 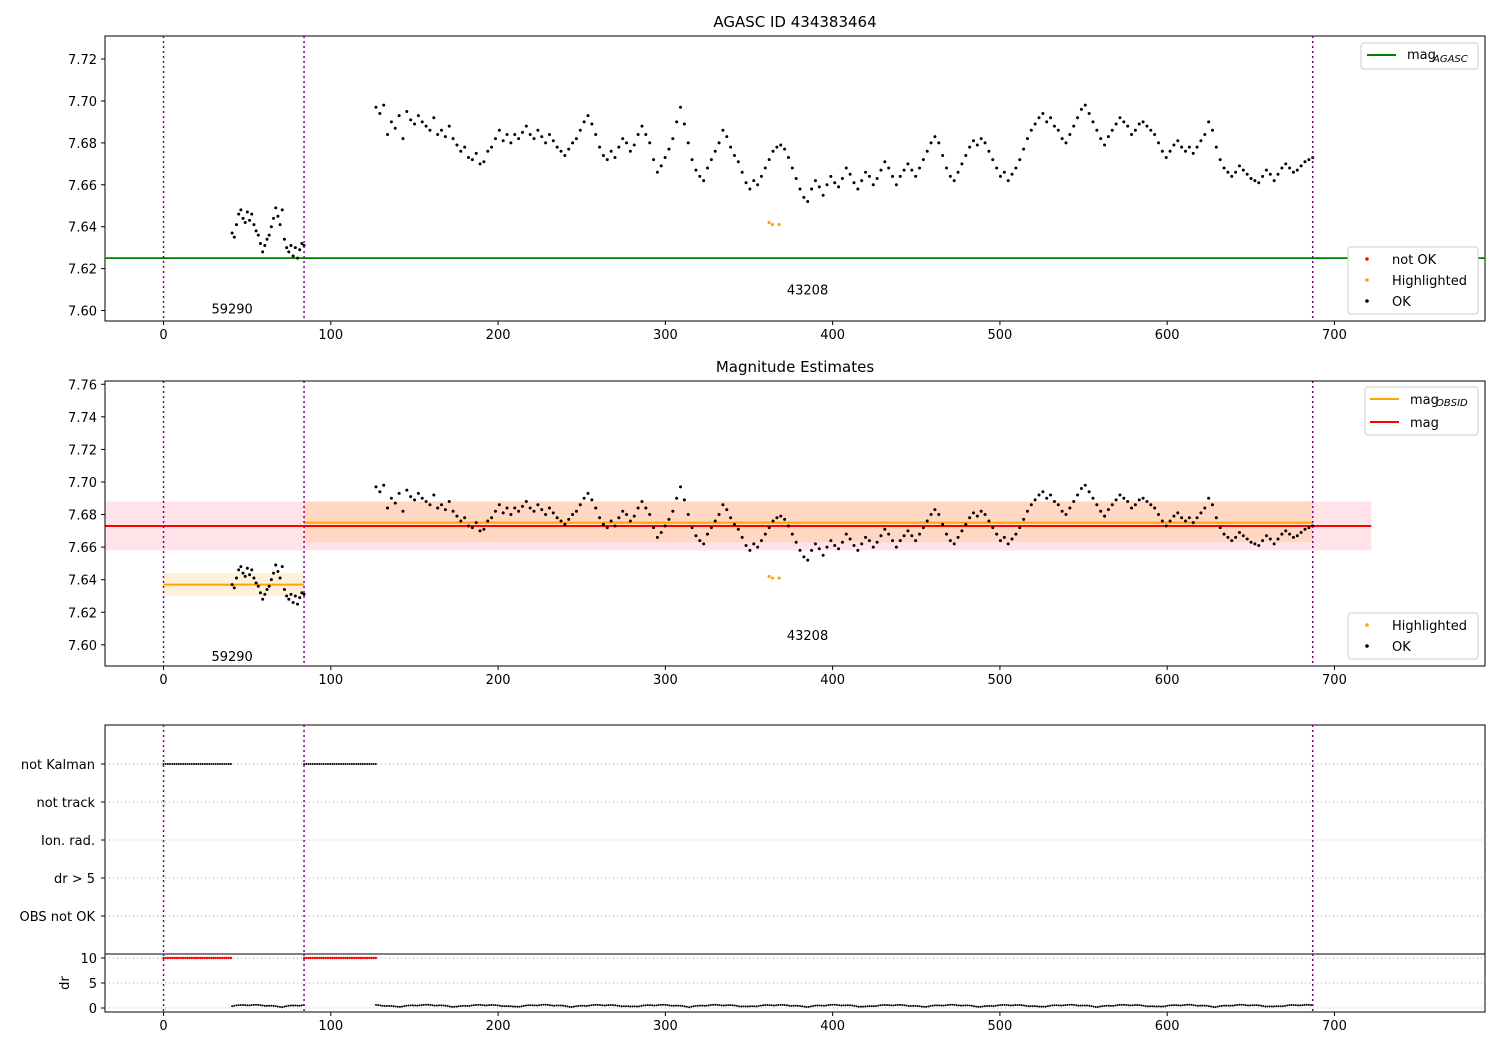 I want to click on legend-ok: OK, so click(x=1401, y=302).